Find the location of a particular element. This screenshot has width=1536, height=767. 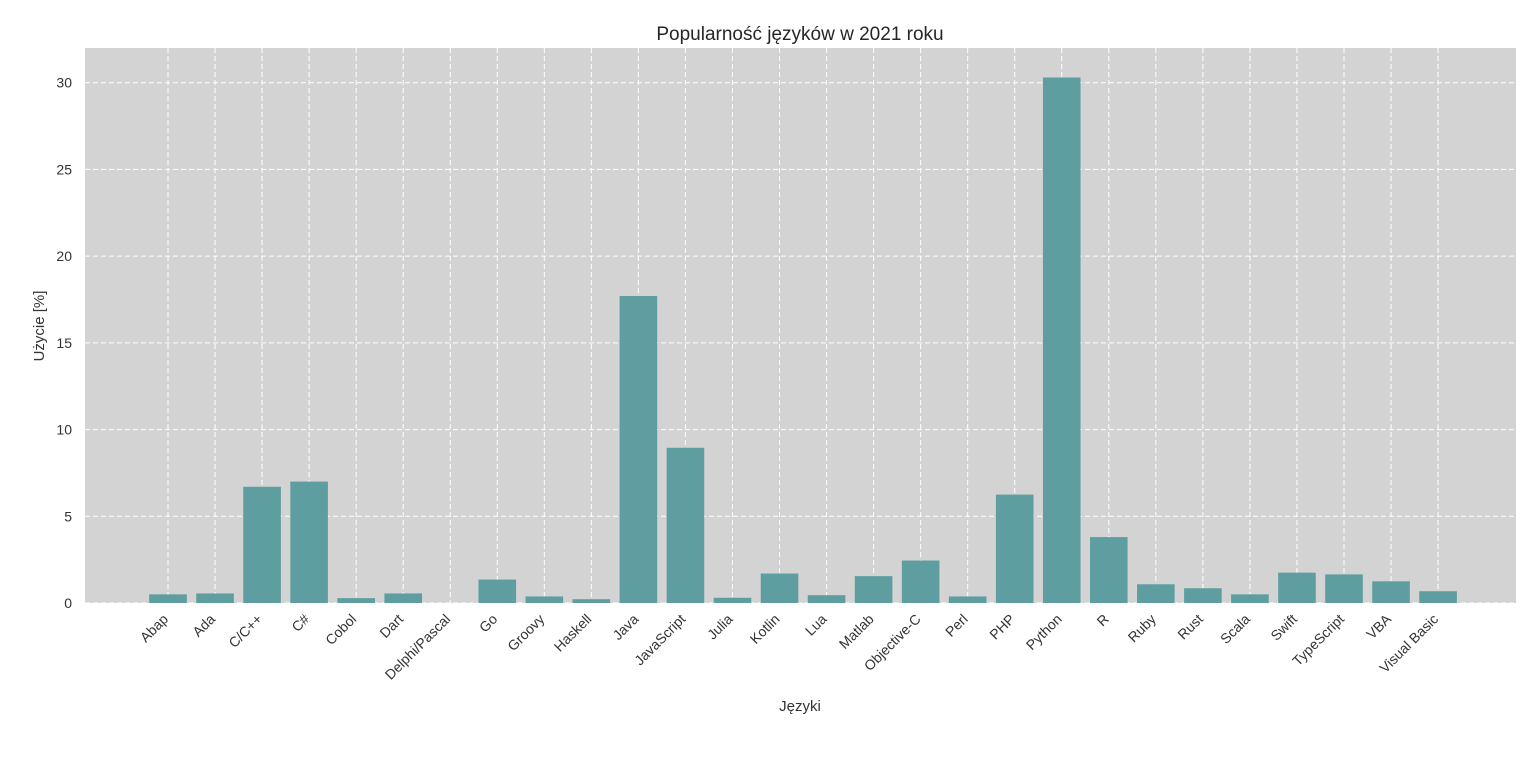

y-tick-label: 20 is located at coordinates (64, 256).